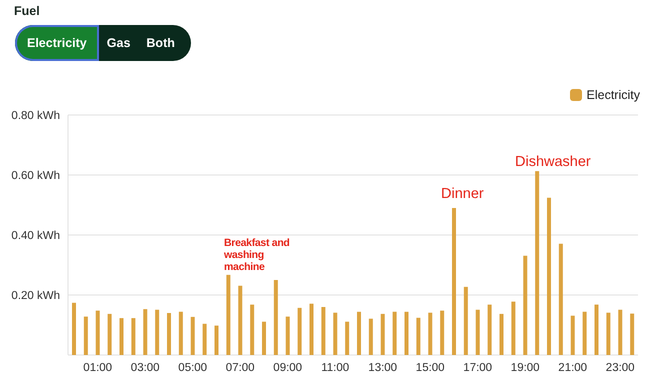  What do you see at coordinates (620, 368) in the screenshot?
I see `x-tick-label: 23:00` at bounding box center [620, 368].